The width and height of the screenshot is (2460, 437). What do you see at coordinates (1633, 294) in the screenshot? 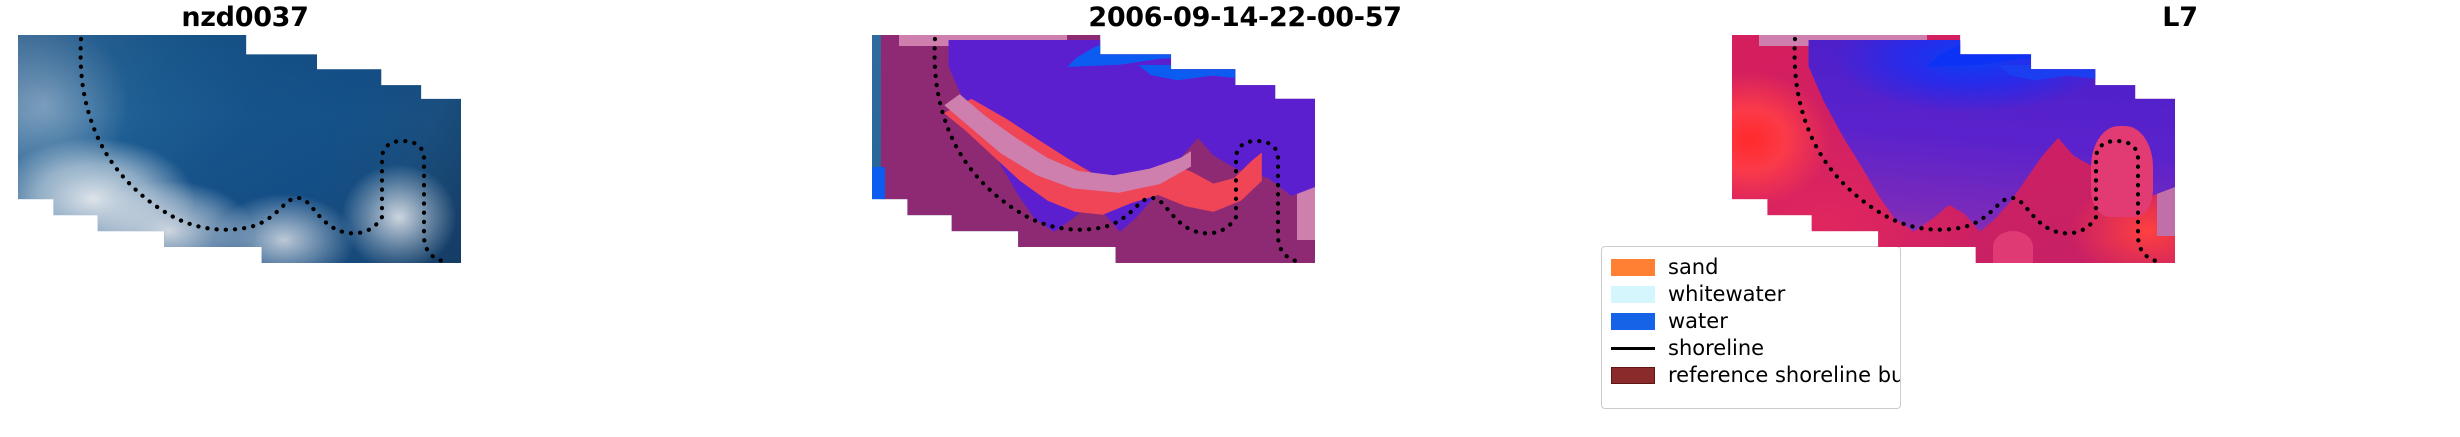
I see `whitewater-swatch` at bounding box center [1633, 294].